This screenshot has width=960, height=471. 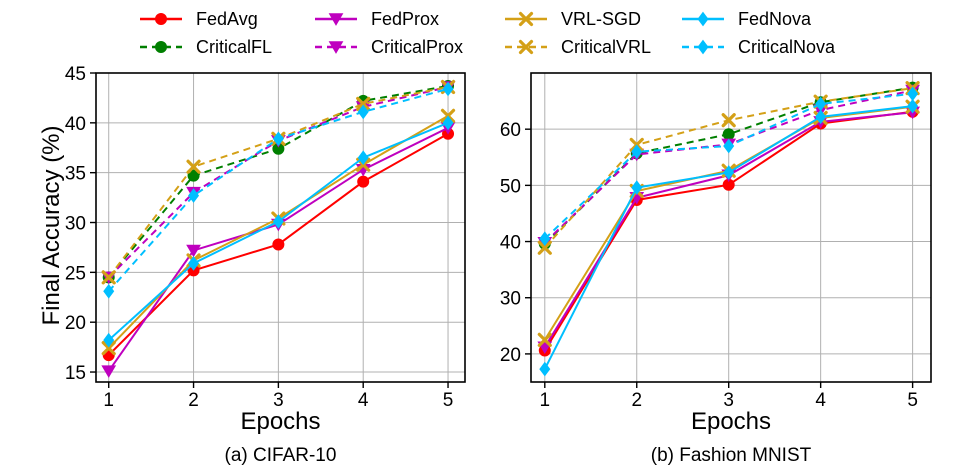 I want to click on legend-item-criticalvrl: CriticalVRL, so click(x=578, y=47).